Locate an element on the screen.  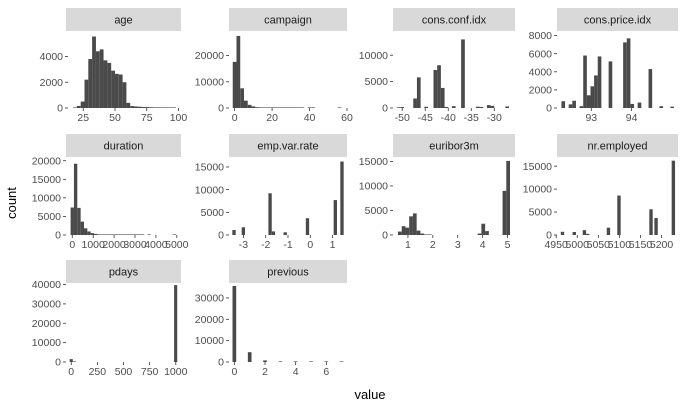
facet-strip-label: nr.employed is located at coordinates (618, 147).